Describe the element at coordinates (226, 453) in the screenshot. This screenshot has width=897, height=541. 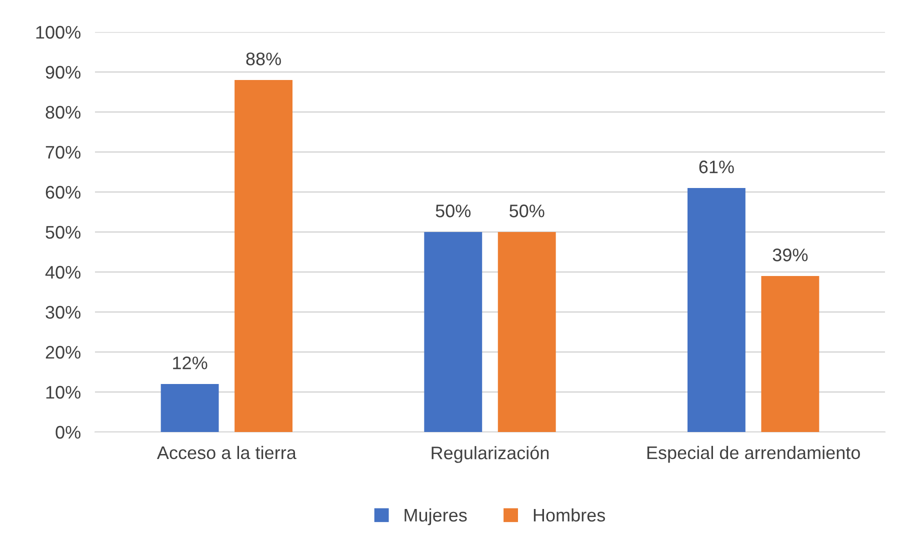
I see `x-tick-label: Acceso a la tierra` at that location.